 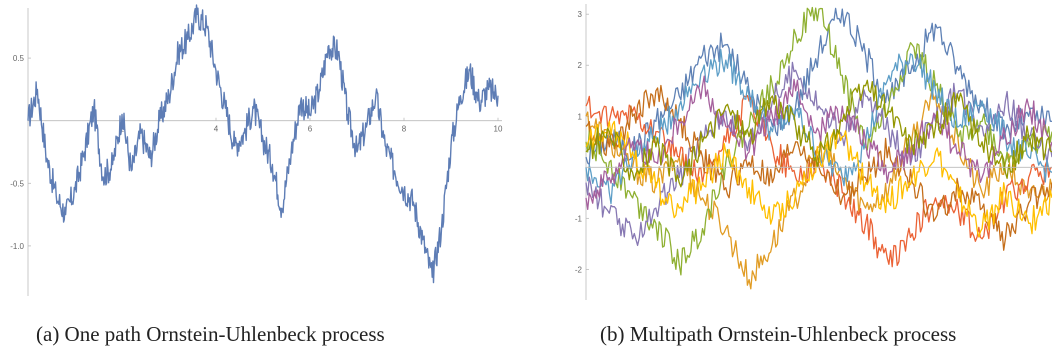 What do you see at coordinates (310, 129) in the screenshot?
I see `x-tick-label: 6` at bounding box center [310, 129].